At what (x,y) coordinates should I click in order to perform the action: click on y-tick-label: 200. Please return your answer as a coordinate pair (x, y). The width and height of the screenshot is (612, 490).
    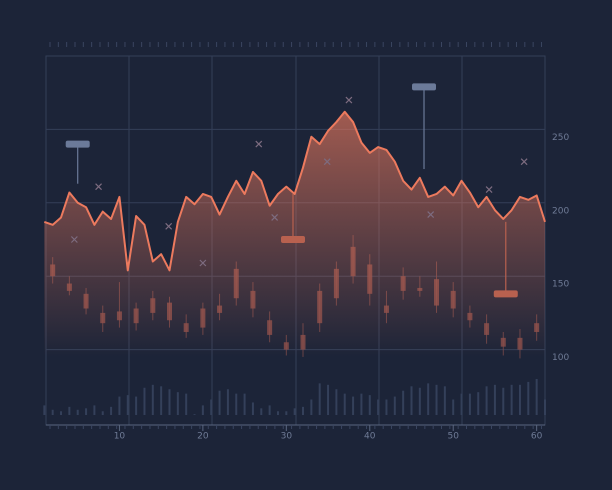
    Looking at the image, I should click on (560, 211).